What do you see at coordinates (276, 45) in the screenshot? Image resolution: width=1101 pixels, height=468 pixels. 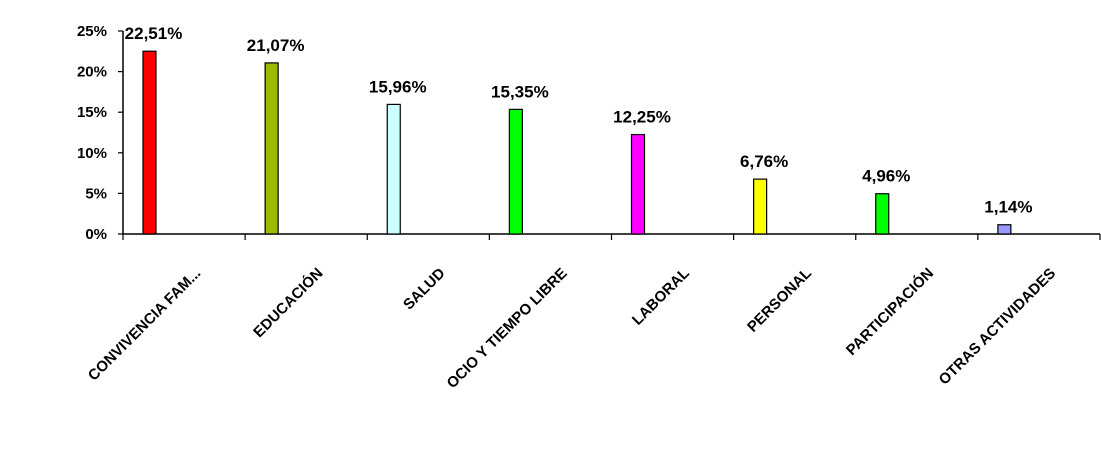 I see `data-label: 21,07%` at bounding box center [276, 45].